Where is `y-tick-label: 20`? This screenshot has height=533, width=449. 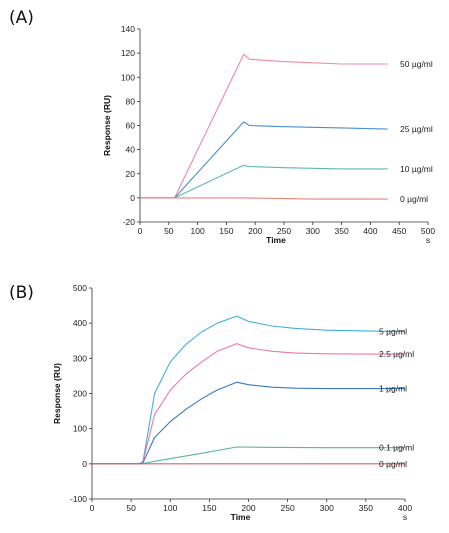 y-tick-label: 20 is located at coordinates (131, 174).